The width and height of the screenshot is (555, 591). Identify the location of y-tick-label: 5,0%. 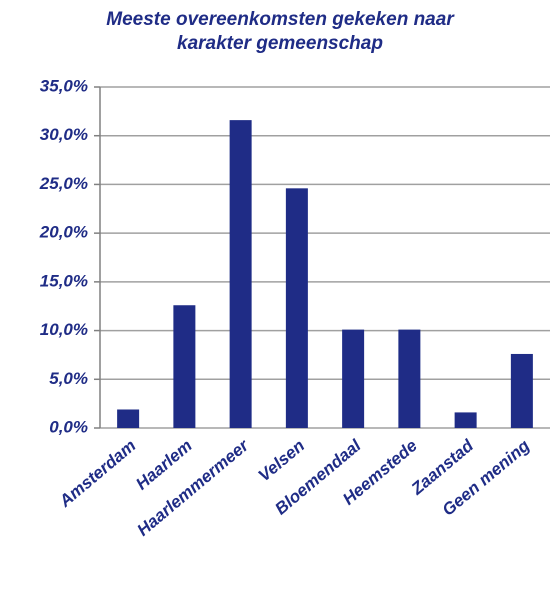
(68, 378).